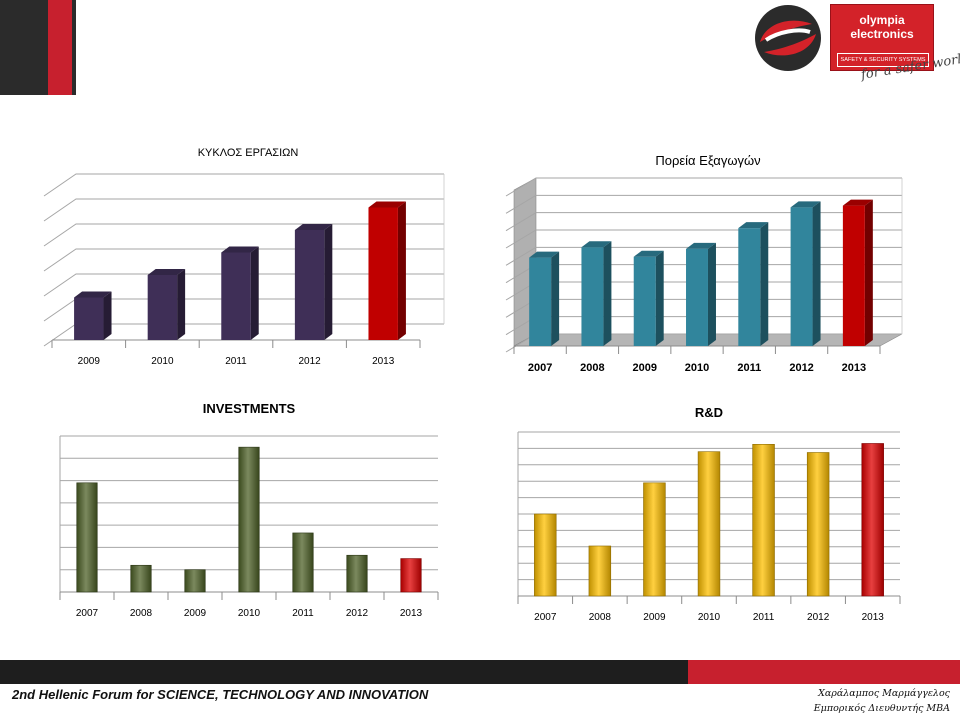 The image size is (960, 720). Describe the element at coordinates (883, 60) in the screenshot. I see `brand-tagline: SAFETY & SECURITY SYSTEMS` at that location.